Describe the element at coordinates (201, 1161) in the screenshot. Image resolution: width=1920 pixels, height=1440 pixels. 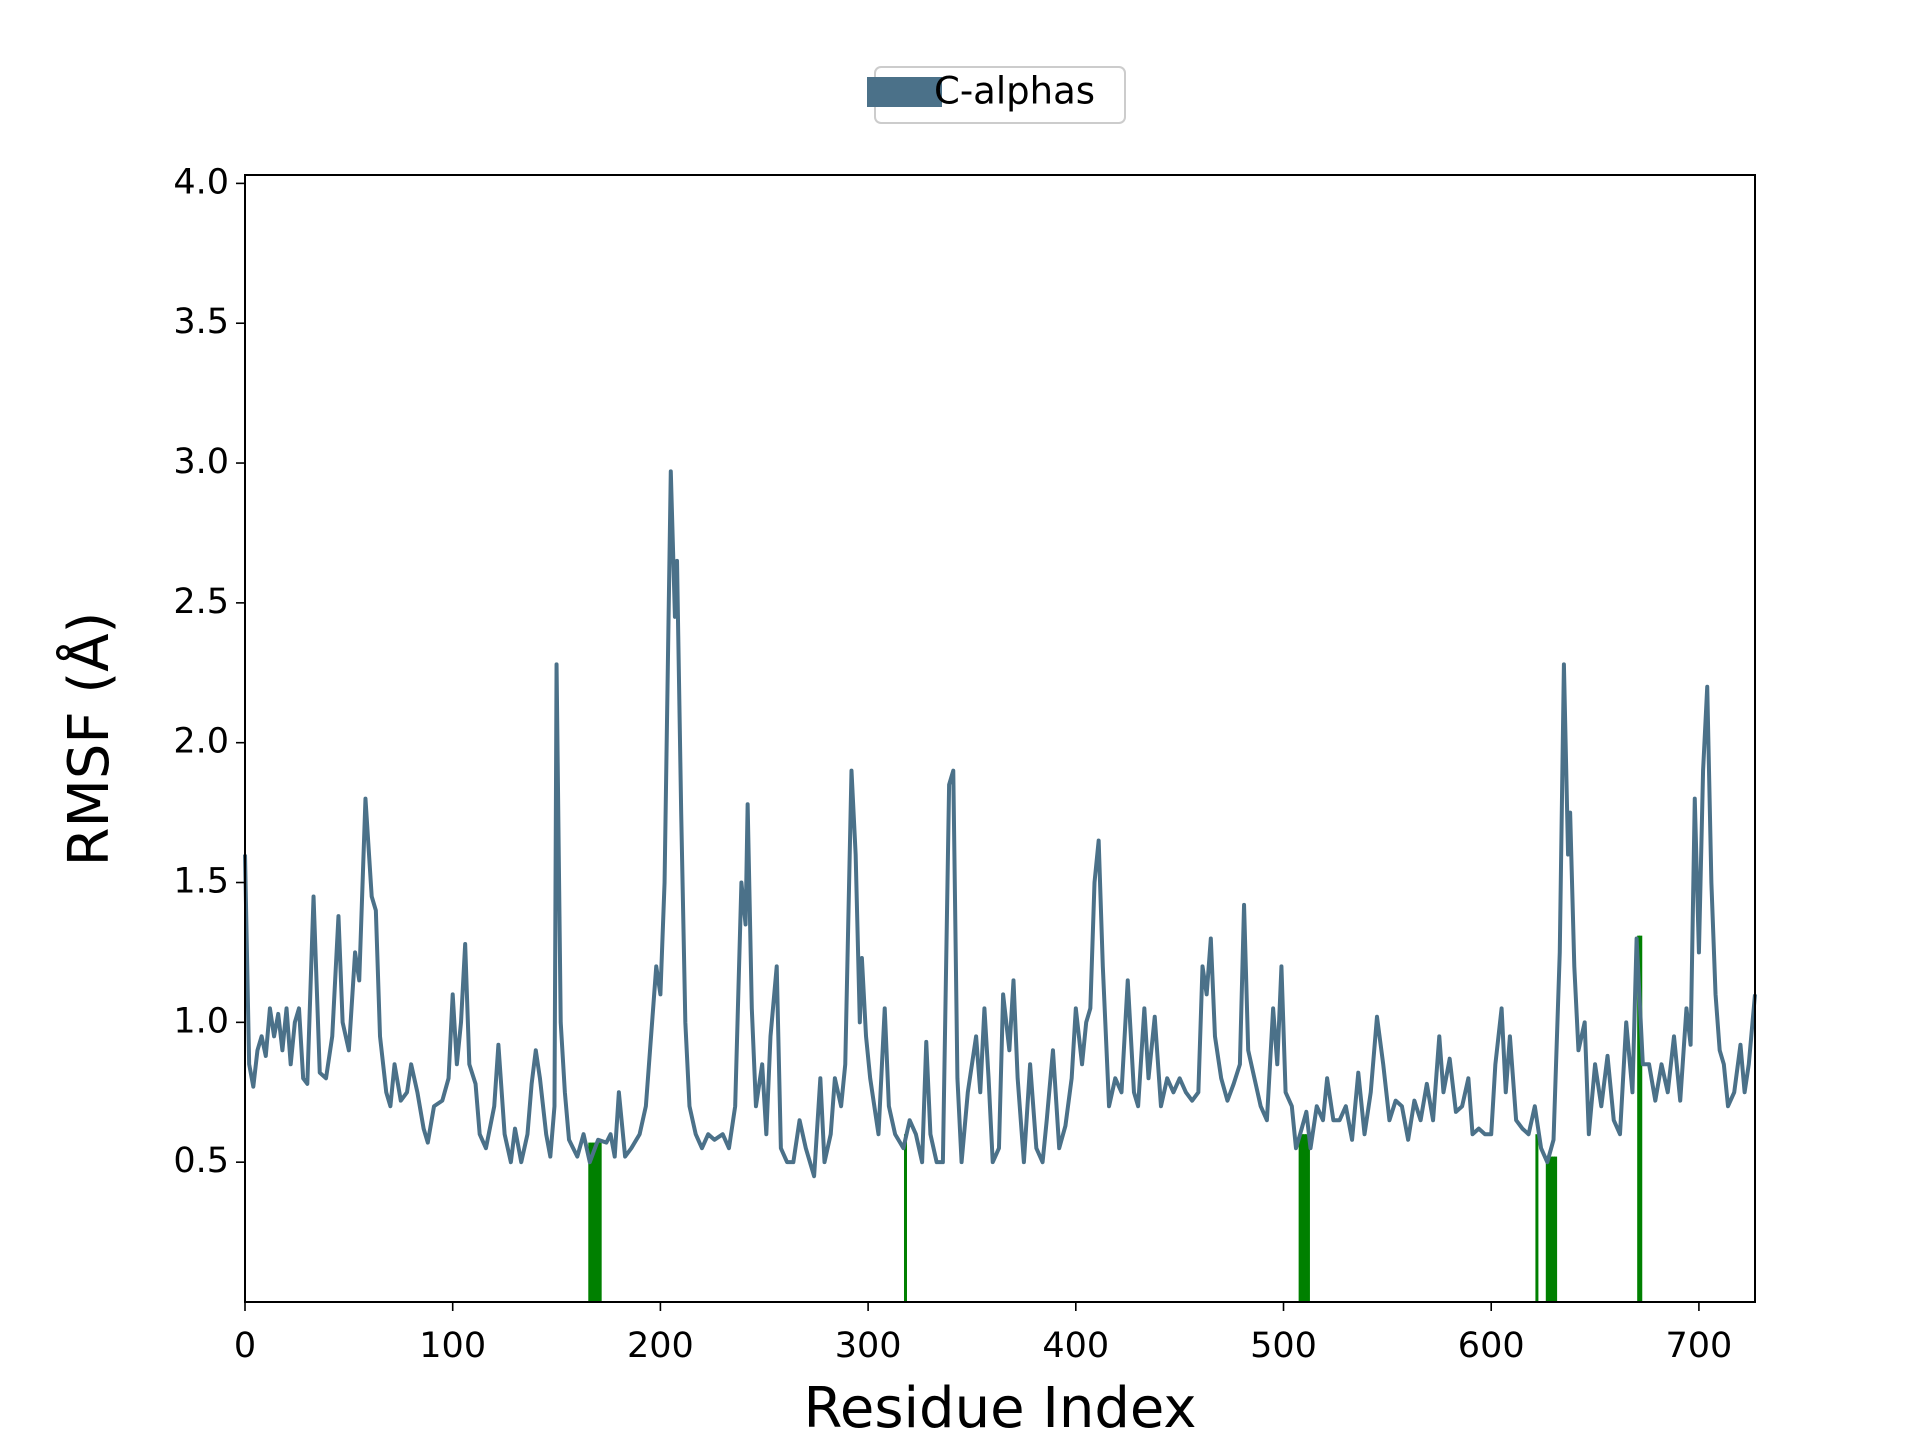
I see `y-tick-label: 0.5` at that location.